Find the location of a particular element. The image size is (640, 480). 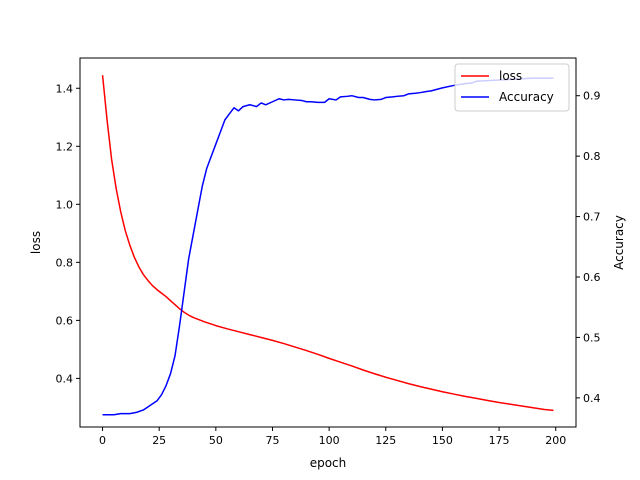

y2-tick-label: 0.4 is located at coordinates (592, 398).